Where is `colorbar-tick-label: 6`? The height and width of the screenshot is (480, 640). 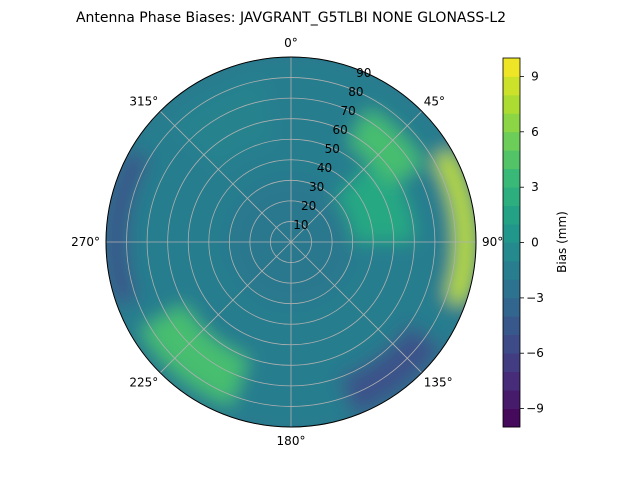
colorbar-tick-label: 6 is located at coordinates (535, 132).